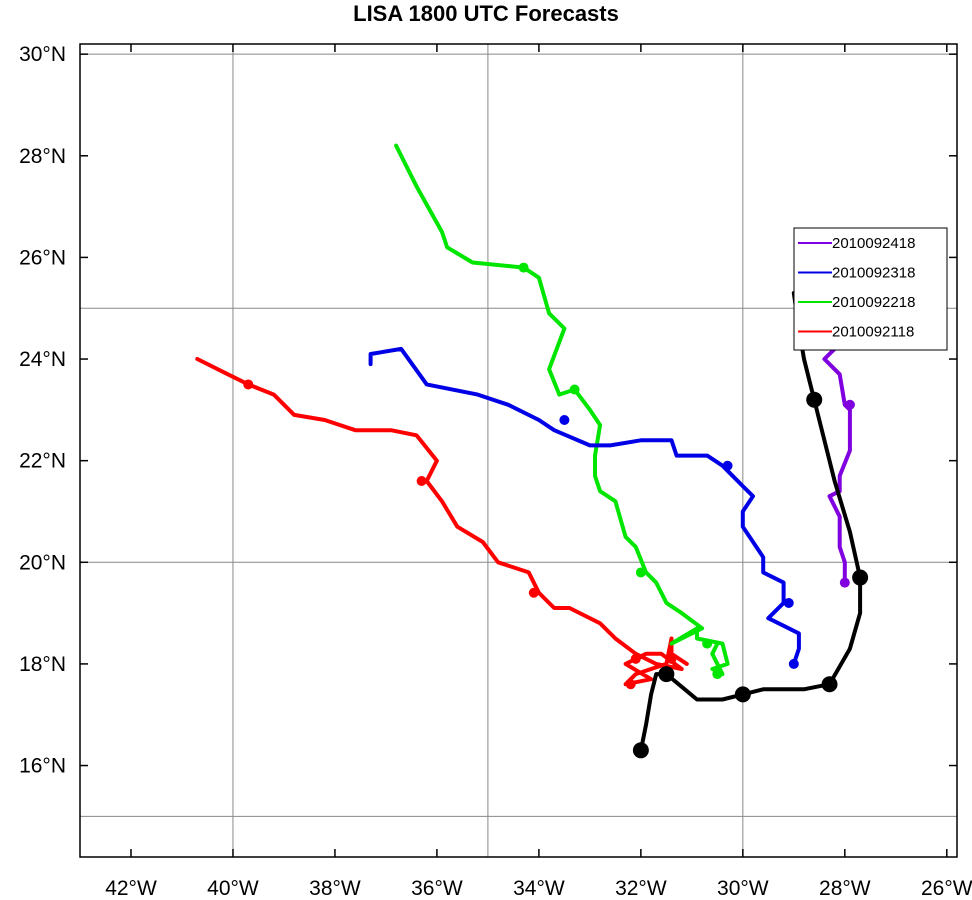 The width and height of the screenshot is (972, 900). What do you see at coordinates (539, 888) in the screenshot?
I see `x-tick-label: 34°W` at bounding box center [539, 888].